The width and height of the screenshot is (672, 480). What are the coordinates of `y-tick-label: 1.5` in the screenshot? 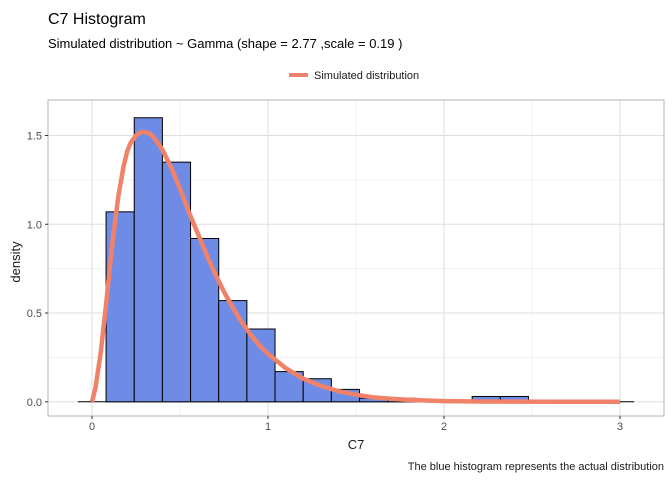 It's located at (34, 137).